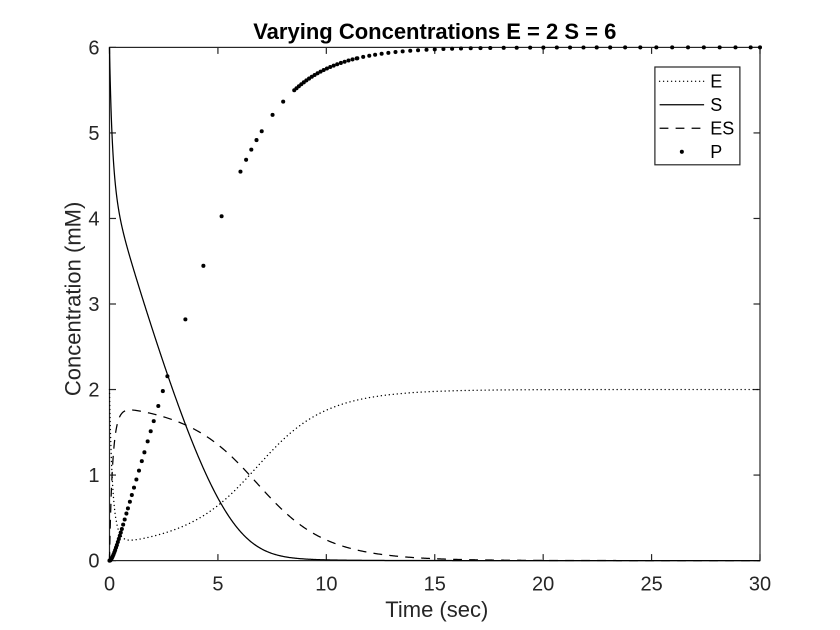 The image size is (840, 630). I want to click on svg-text: 10, so click(326, 585).